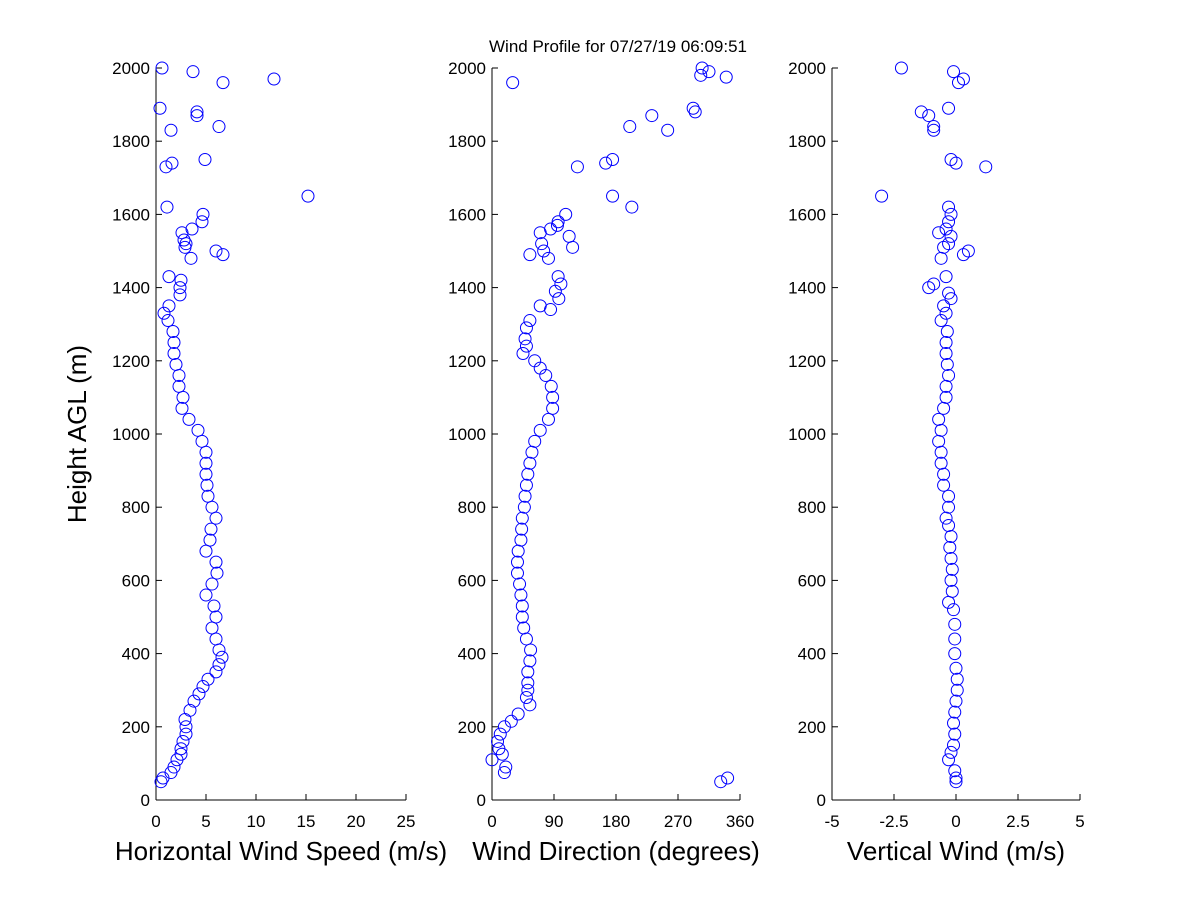 This screenshot has height=900, width=1200. I want to click on y-tick-label: 400, so click(812, 654).